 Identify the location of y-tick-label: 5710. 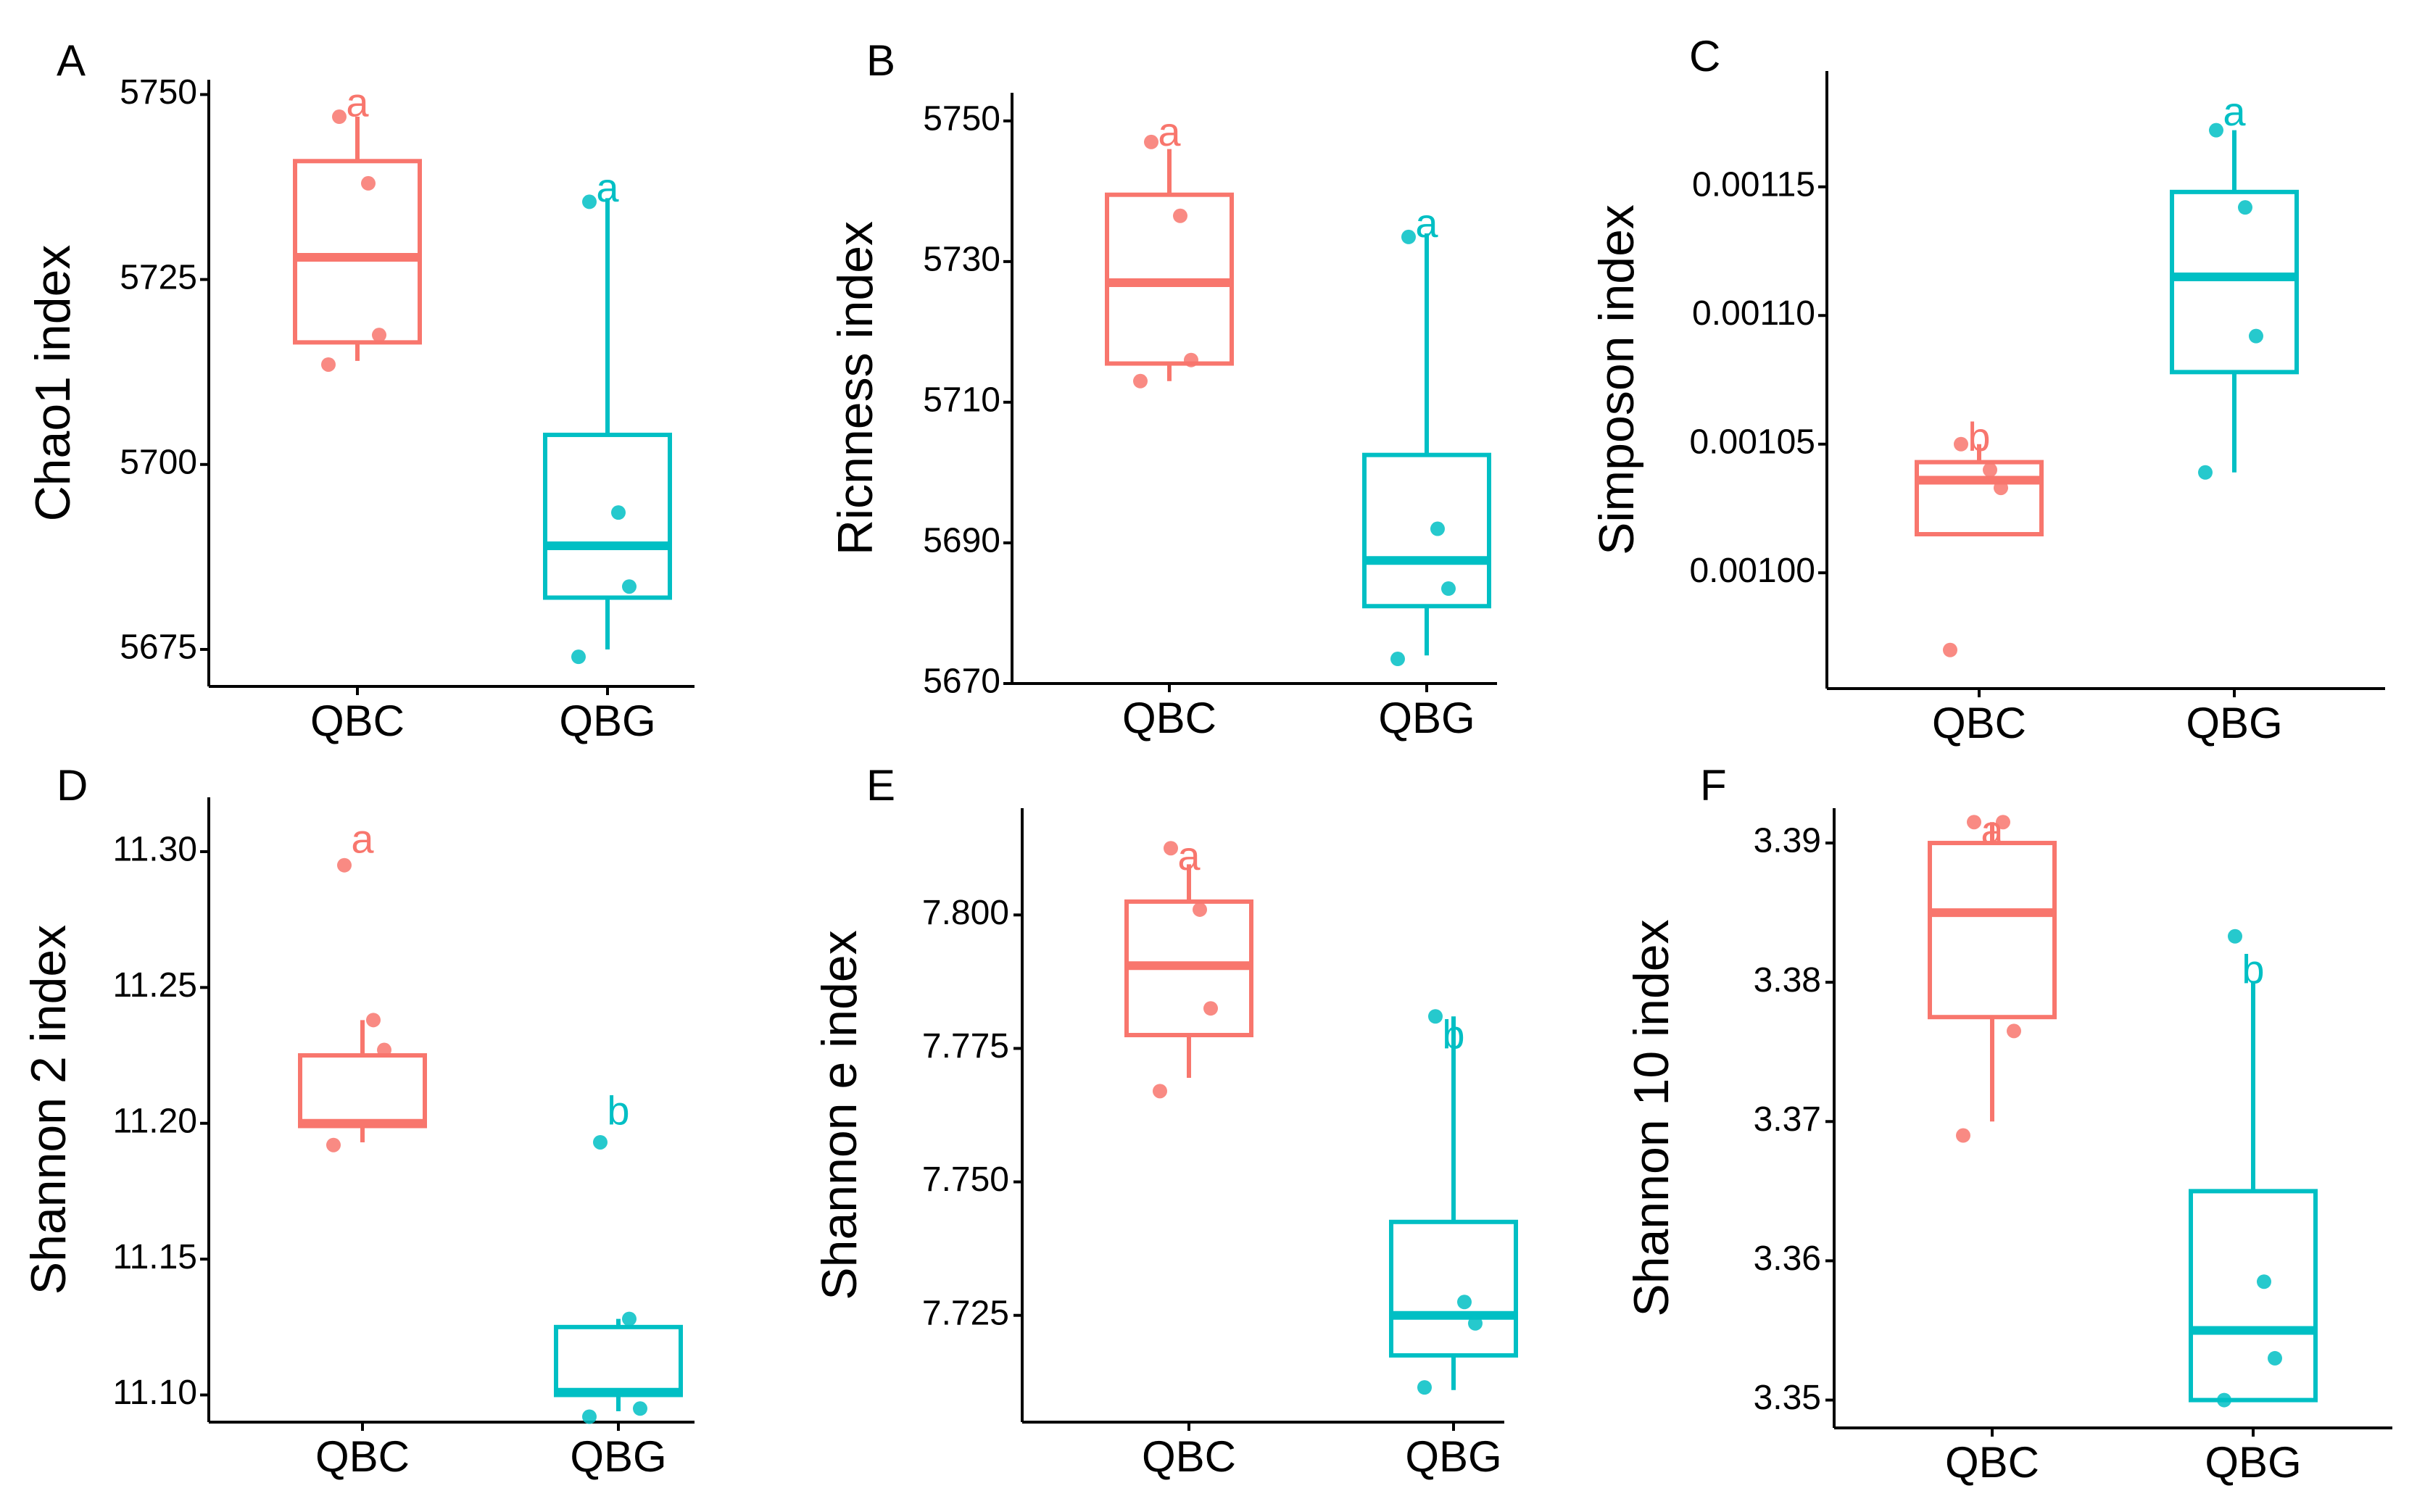
(961, 400).